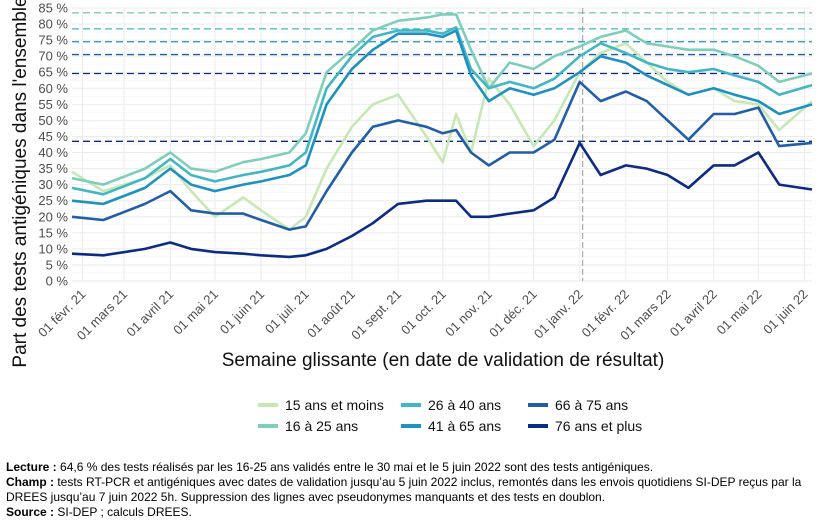 The width and height of the screenshot is (829, 522). I want to click on legend-label: 15 ans et moins, so click(334, 405).